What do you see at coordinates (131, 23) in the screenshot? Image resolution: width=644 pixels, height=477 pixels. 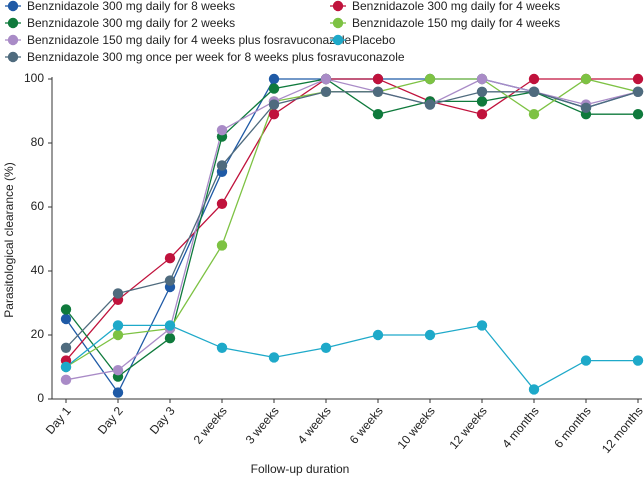 I see `legend-label: Benznidazole 300 mg daily for 2 weeks` at bounding box center [131, 23].